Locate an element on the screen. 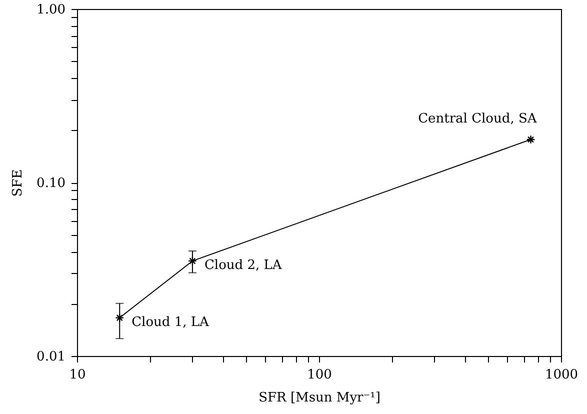 Image resolution: width=587 pixels, height=414 pixels. y-tick-label: 0.01 is located at coordinates (51, 357).